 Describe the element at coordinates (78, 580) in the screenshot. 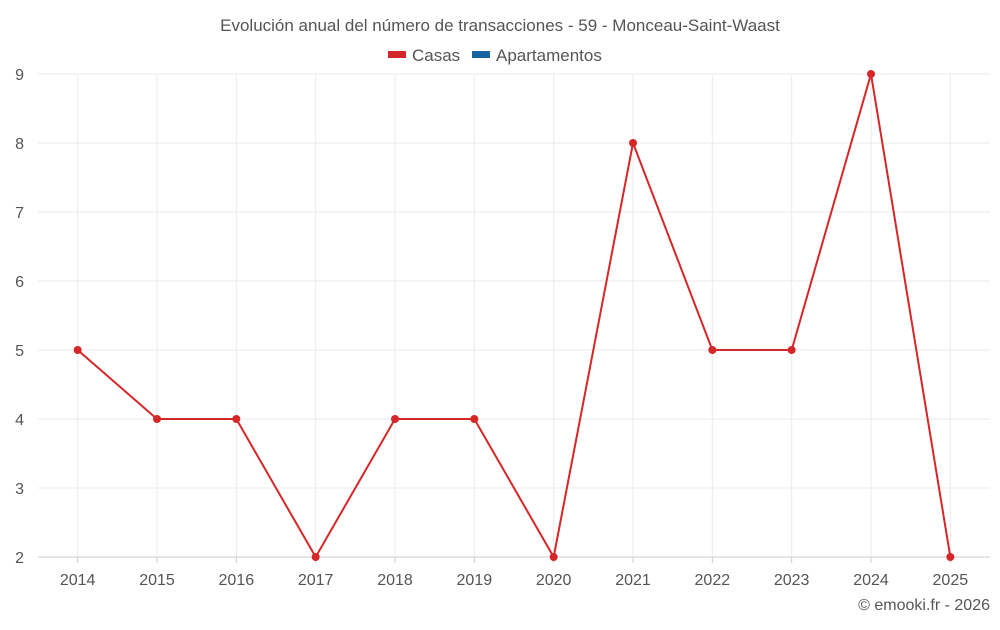

I see `x-tick-label: 2014` at that location.